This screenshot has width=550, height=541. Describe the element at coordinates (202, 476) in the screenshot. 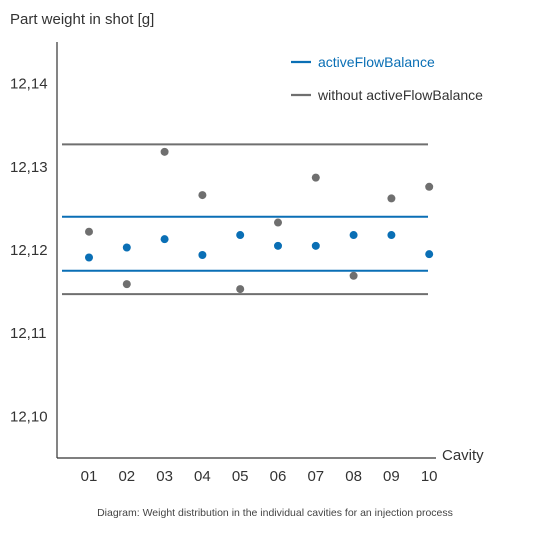

I see `x-tick-label: 04` at that location.